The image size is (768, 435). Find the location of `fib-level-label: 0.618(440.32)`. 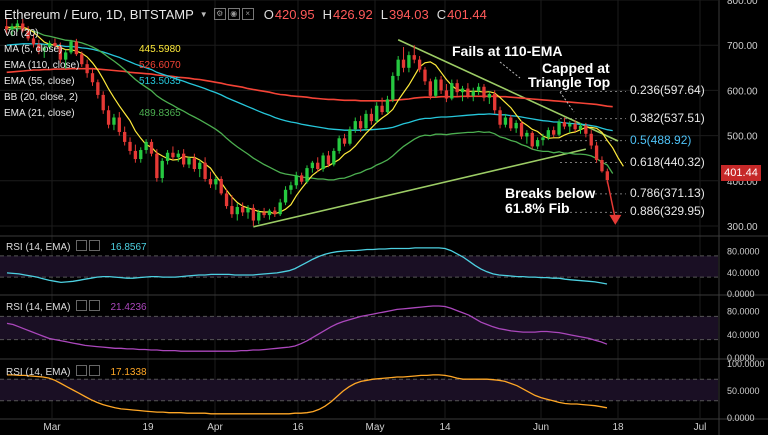

fib-level-label: 0.618(440.32) is located at coordinates (667, 161).